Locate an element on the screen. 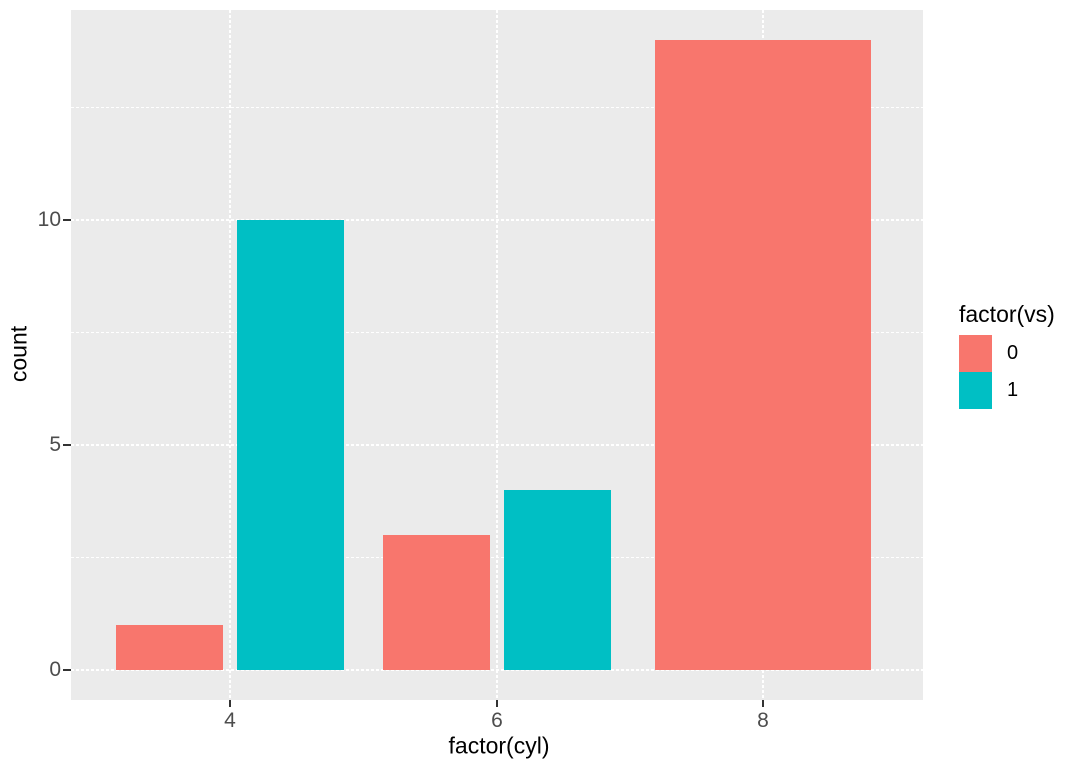  x-tick-label-6: 6 is located at coordinates (497, 720).